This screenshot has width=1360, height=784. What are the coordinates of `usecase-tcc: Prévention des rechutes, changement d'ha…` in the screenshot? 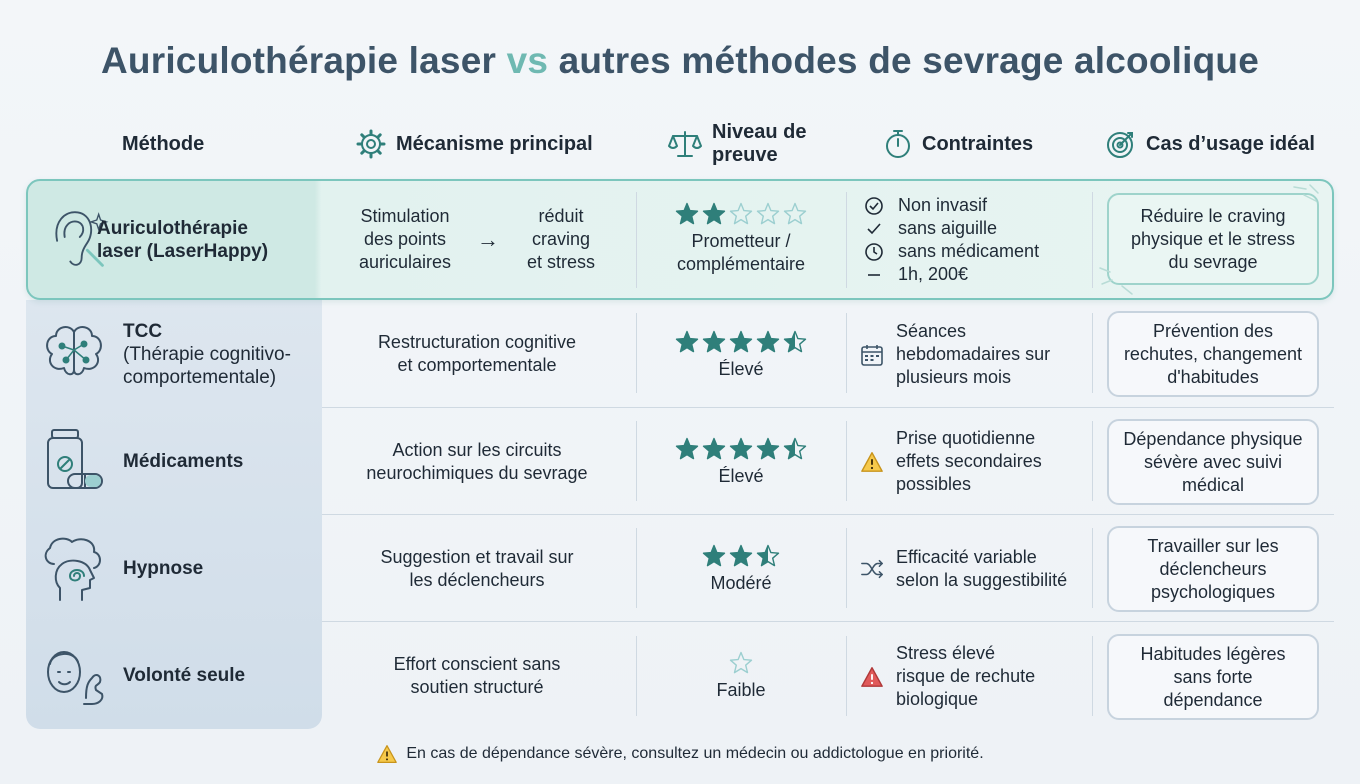 It's located at (1213, 354).